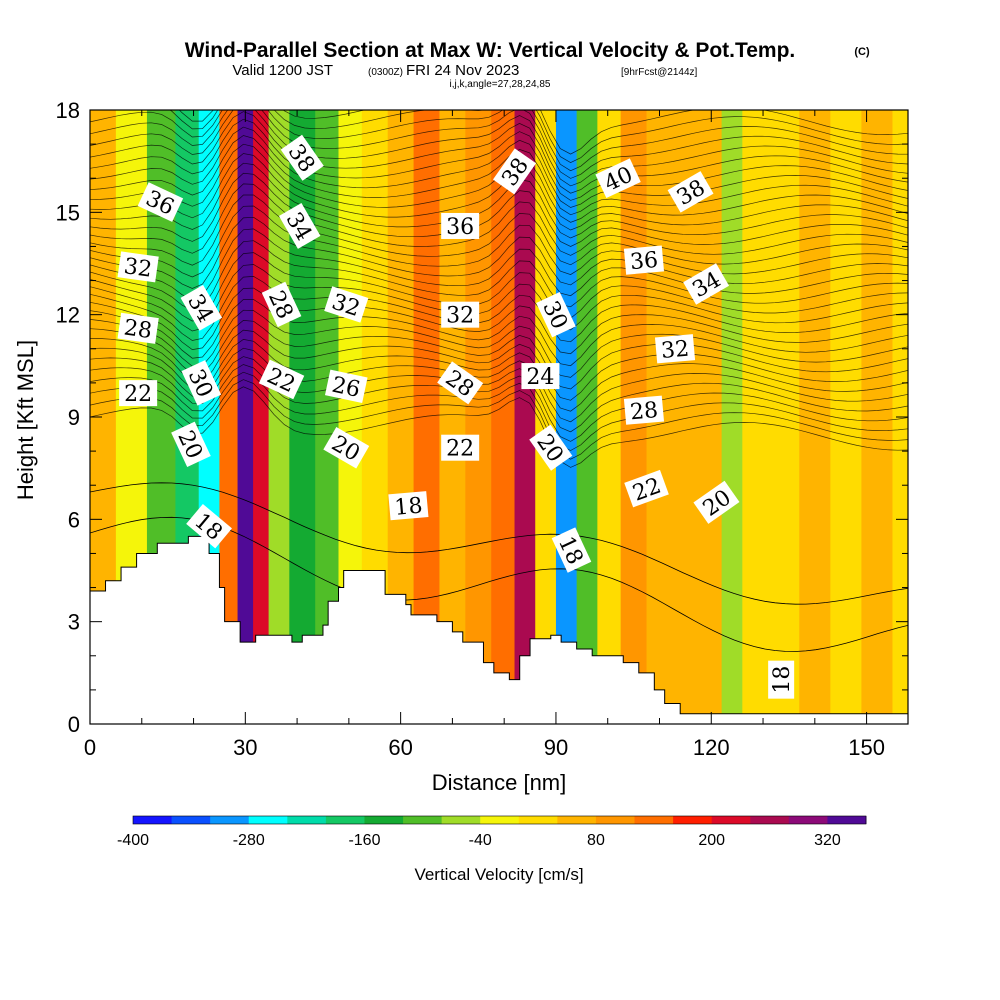 The height and width of the screenshot is (1000, 1000). I want to click on x-tick-label: 0, so click(90, 747).